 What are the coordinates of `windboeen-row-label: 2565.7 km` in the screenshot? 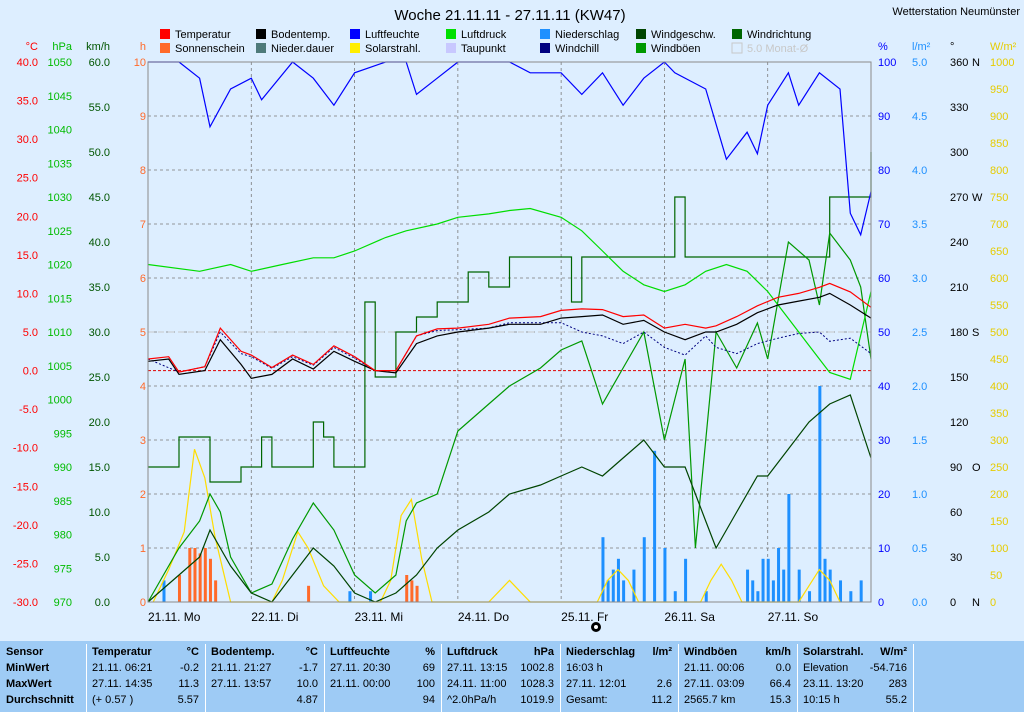 It's located at (710, 700).